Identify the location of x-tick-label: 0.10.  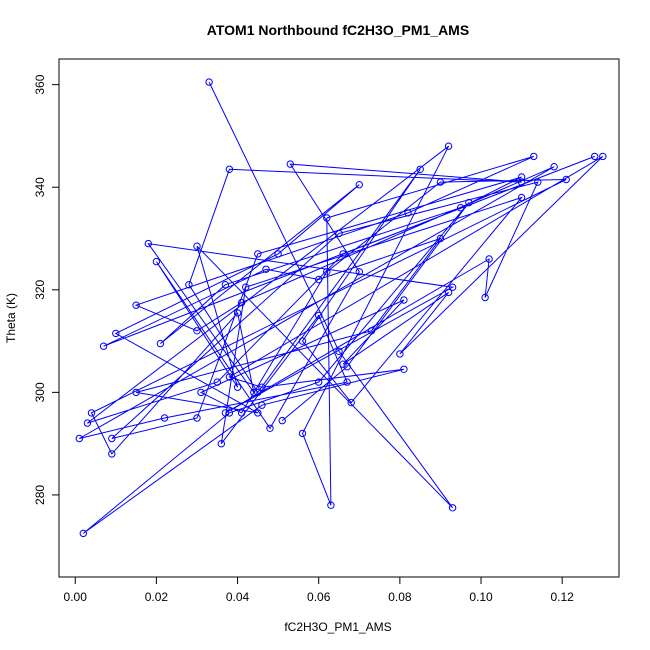
(481, 597).